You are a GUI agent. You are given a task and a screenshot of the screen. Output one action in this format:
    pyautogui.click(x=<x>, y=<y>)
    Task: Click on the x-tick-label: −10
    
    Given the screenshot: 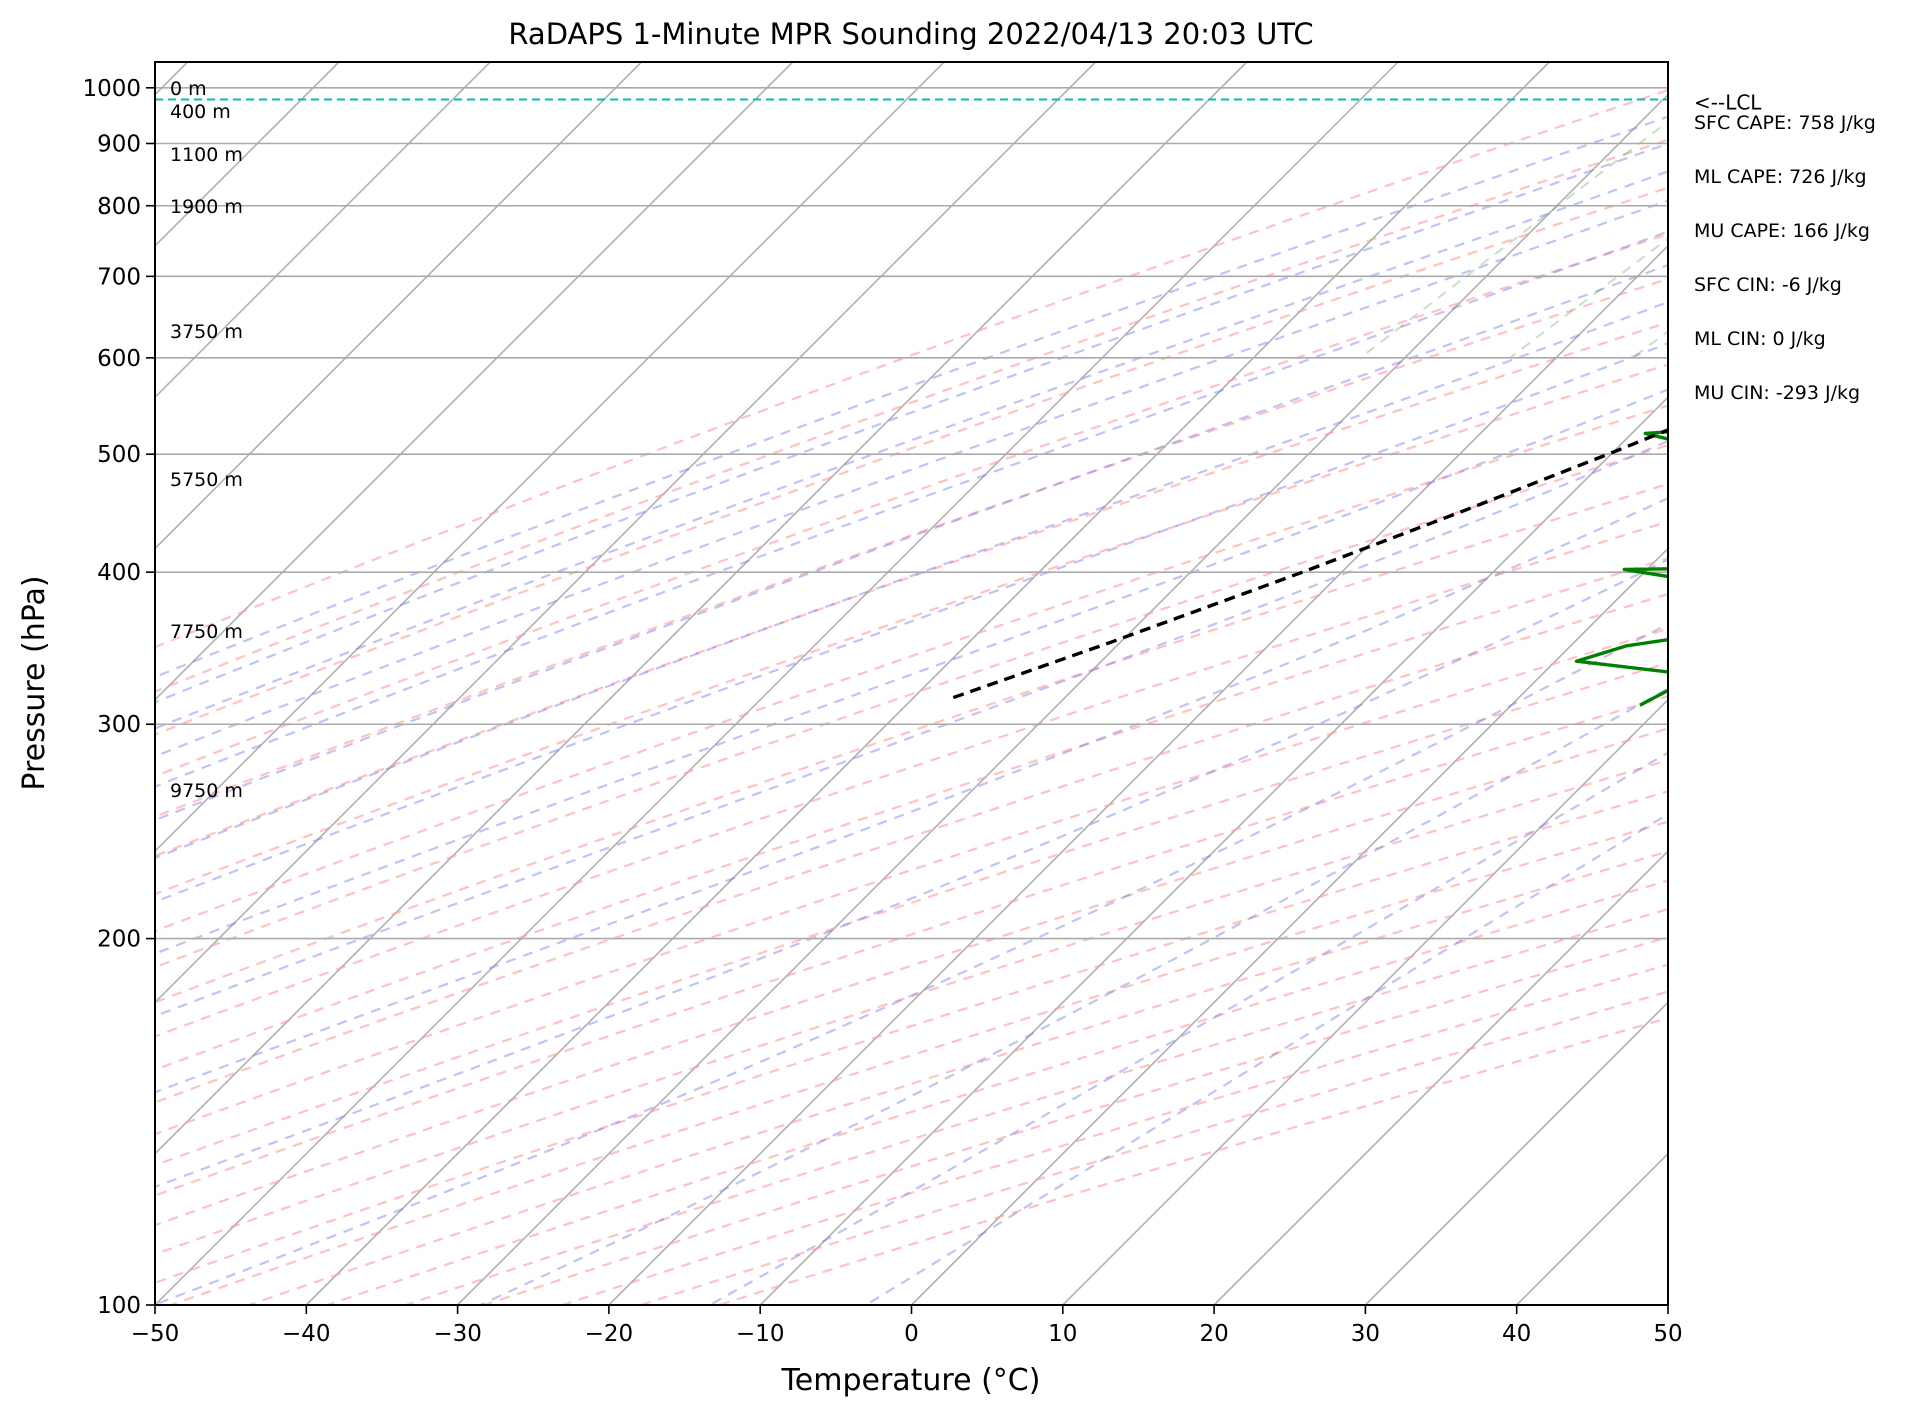 What is the action you would take?
    pyautogui.click(x=760, y=1334)
    